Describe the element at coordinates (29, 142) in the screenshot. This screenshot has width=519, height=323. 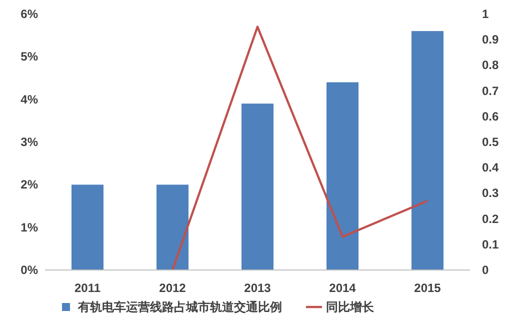
I see `y-tick-label: 3%` at that location.